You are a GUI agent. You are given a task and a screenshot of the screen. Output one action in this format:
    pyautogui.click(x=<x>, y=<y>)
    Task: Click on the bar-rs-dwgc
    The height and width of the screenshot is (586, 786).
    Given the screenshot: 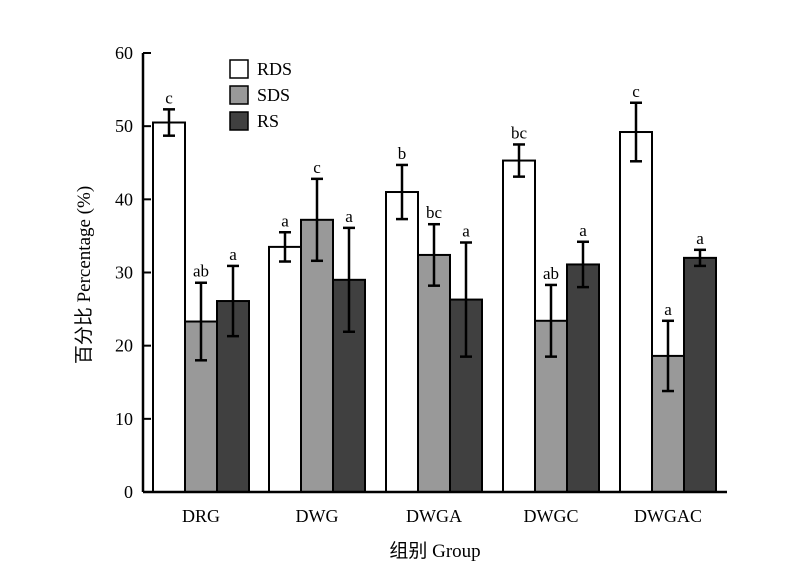 What is the action you would take?
    pyautogui.click(x=583, y=378)
    